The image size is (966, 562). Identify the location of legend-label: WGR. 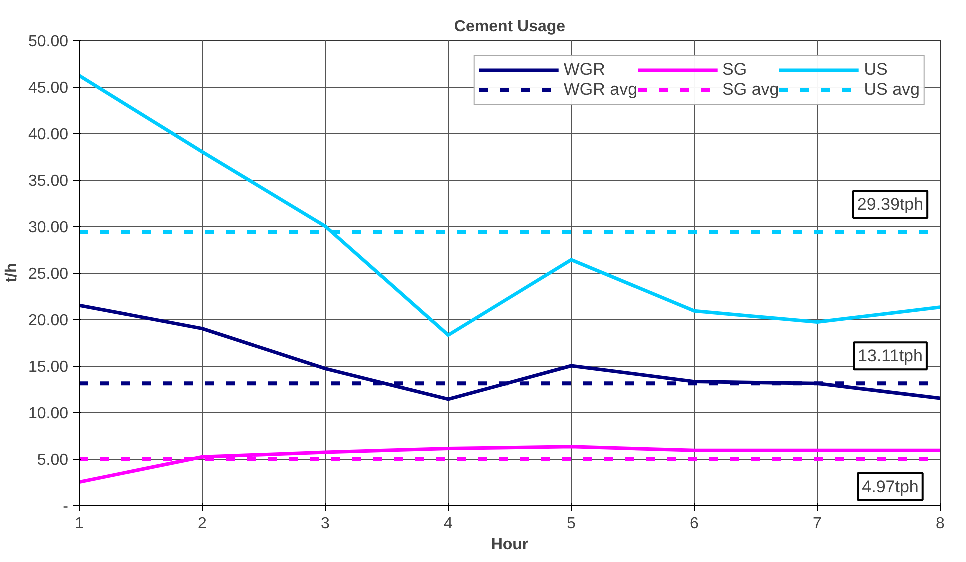
(585, 70).